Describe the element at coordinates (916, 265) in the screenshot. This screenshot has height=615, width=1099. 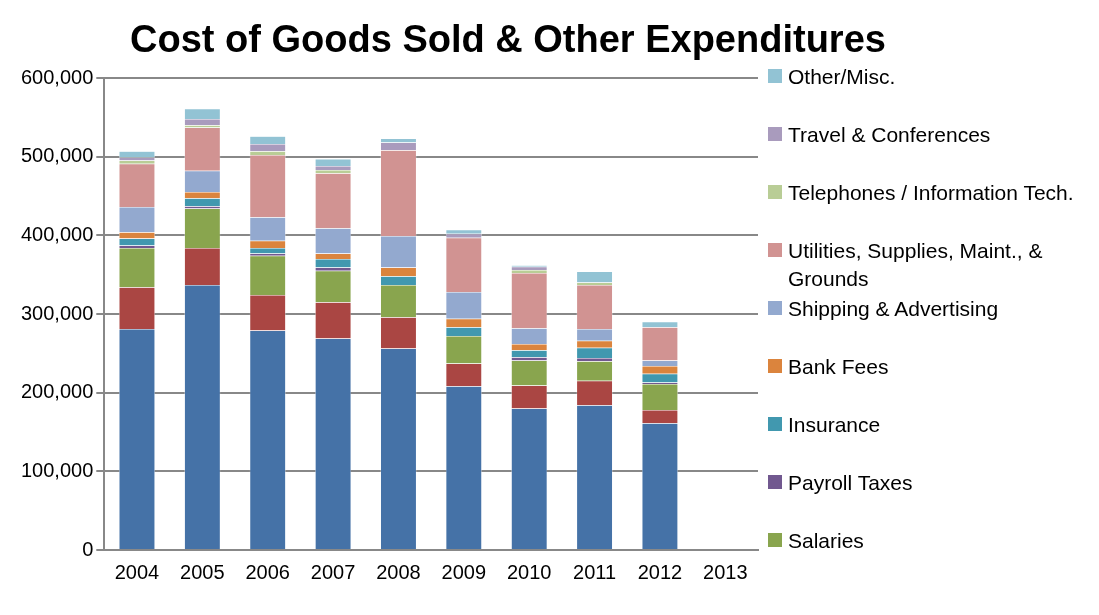
I see `legend-label: Utilities, Supplies, Maint., & Grounds` at that location.